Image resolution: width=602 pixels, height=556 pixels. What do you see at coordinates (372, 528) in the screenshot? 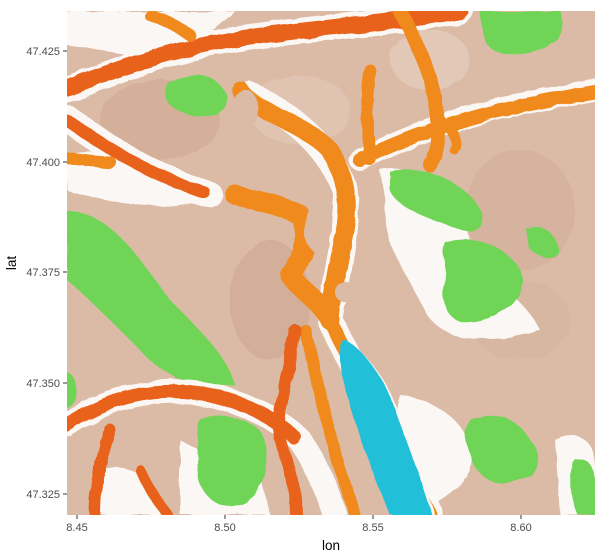
I see `x-tick-label: 8.55` at bounding box center [372, 528].